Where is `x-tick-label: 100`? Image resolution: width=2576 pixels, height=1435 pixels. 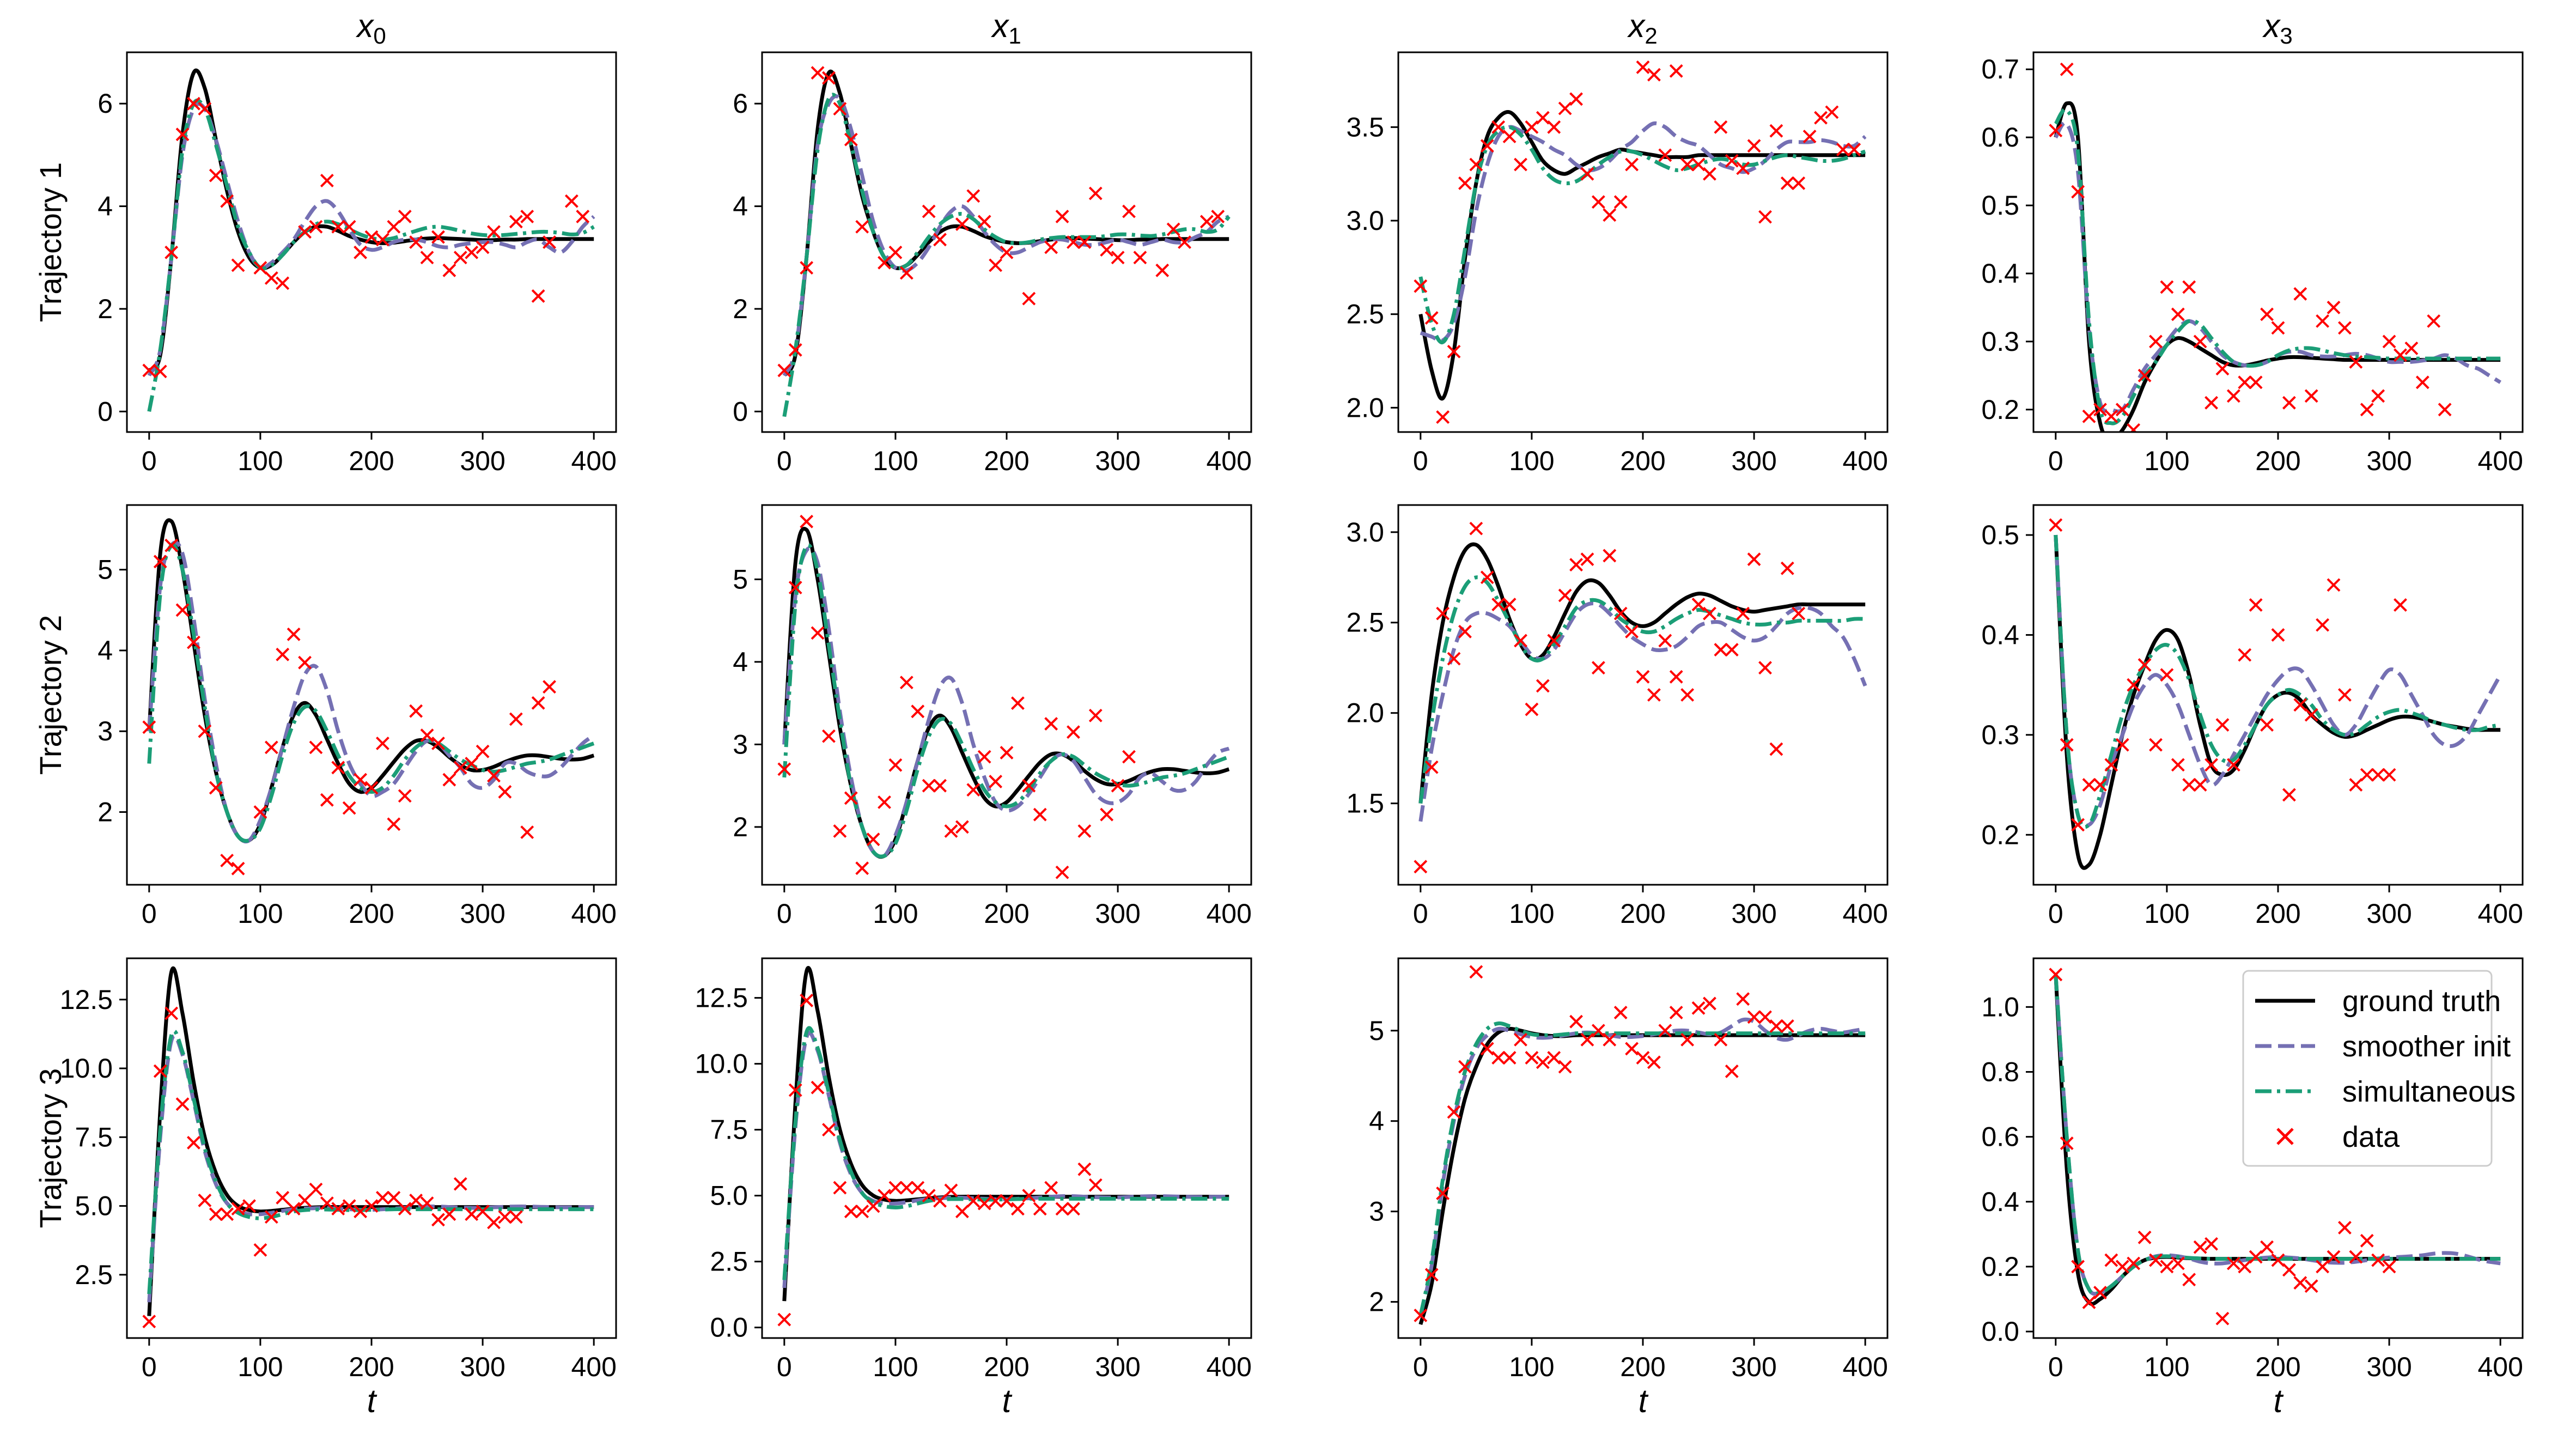 x-tick-label: 100 is located at coordinates (260, 461).